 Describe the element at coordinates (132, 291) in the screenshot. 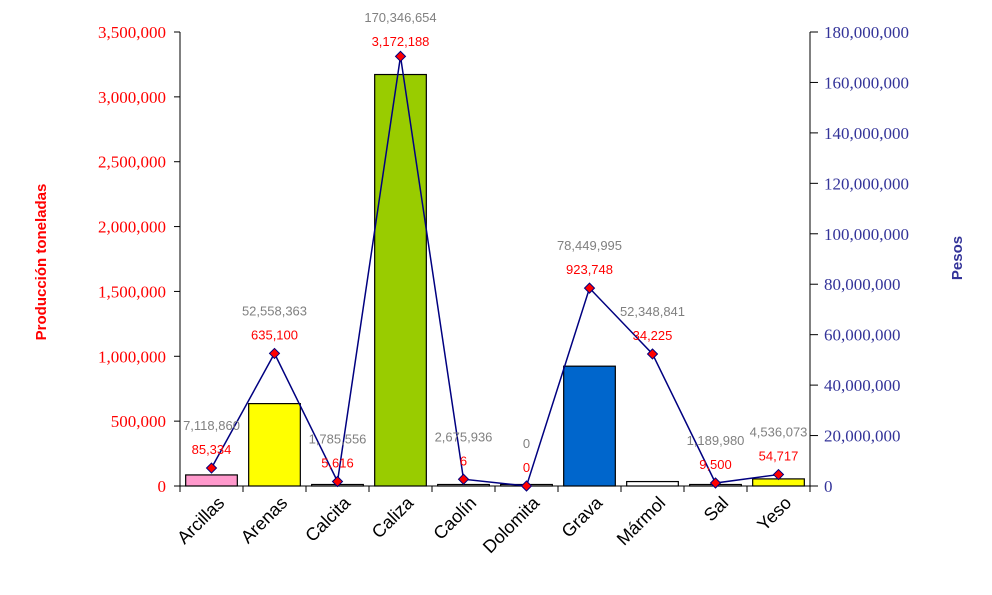

I see `y-tick-label-left: 1,500,000` at that location.